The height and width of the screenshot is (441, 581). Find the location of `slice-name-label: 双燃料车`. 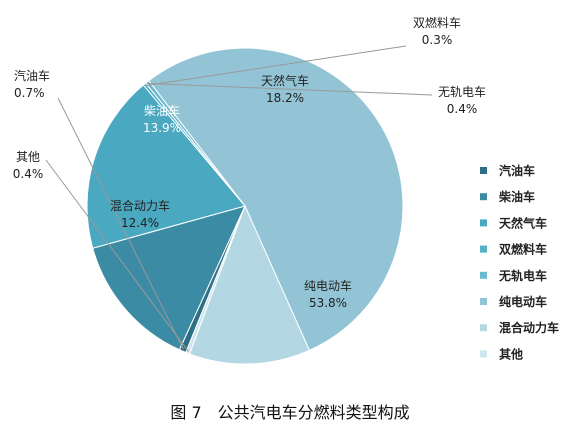

slice-name-label: 双燃料车 is located at coordinates (437, 22).